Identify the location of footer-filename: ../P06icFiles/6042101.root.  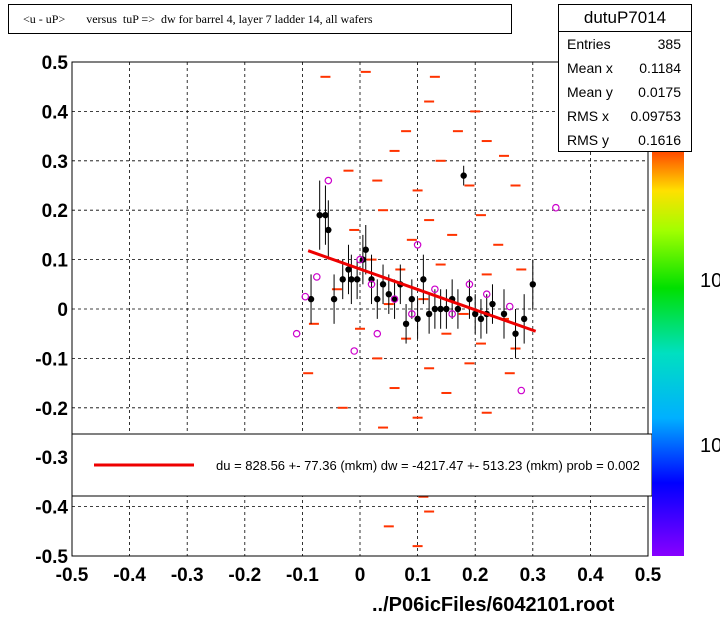
(493, 605).